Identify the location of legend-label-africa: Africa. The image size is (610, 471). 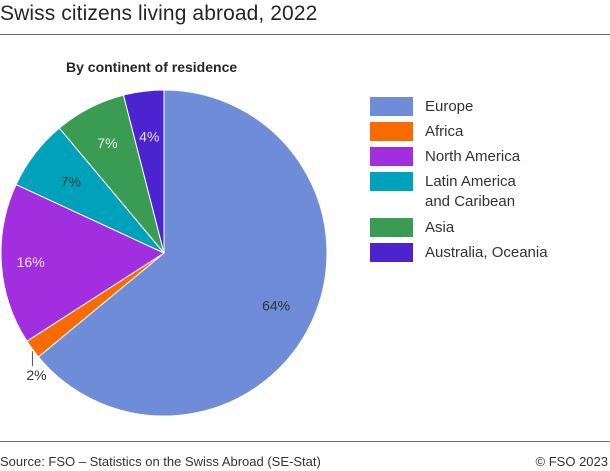
(444, 131).